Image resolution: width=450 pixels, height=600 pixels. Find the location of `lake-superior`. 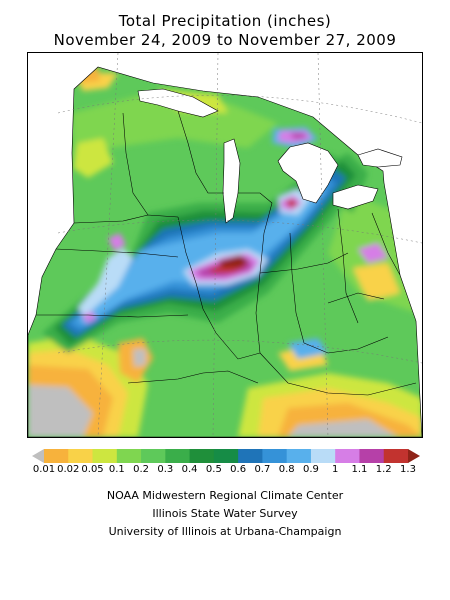

lake-superior is located at coordinates (178, 103).